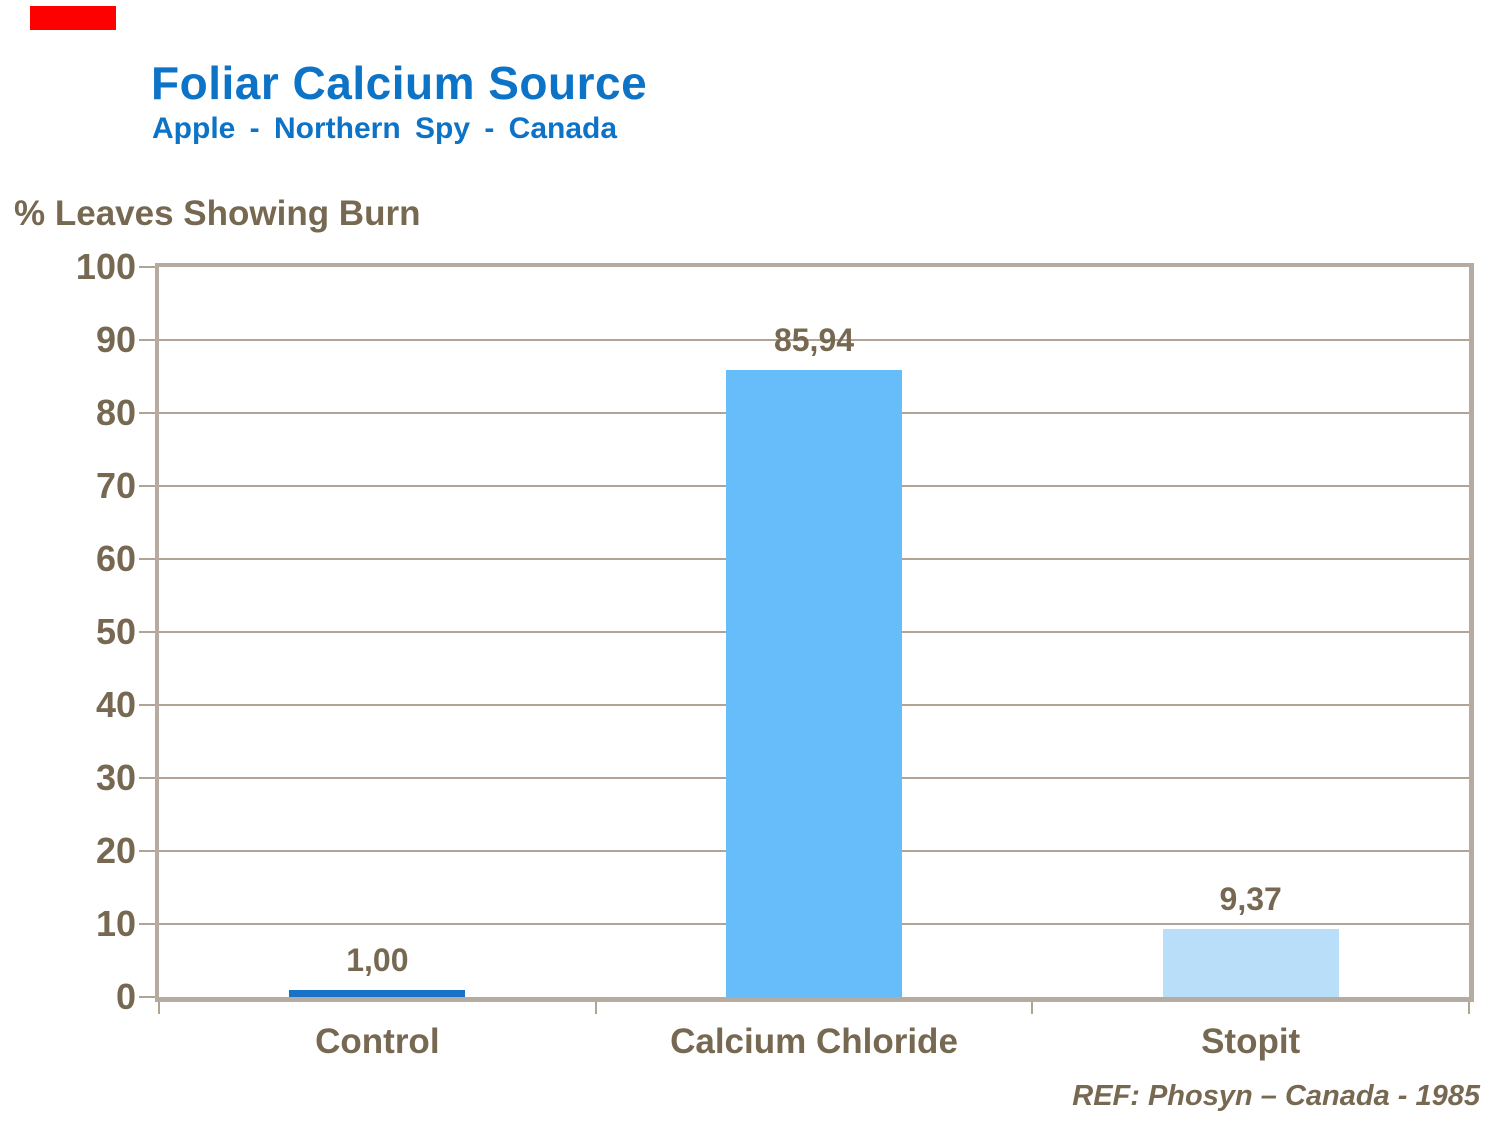 This screenshot has width=1500, height=1125. I want to click on category-label-stopit: Stopit, so click(1251, 1041).